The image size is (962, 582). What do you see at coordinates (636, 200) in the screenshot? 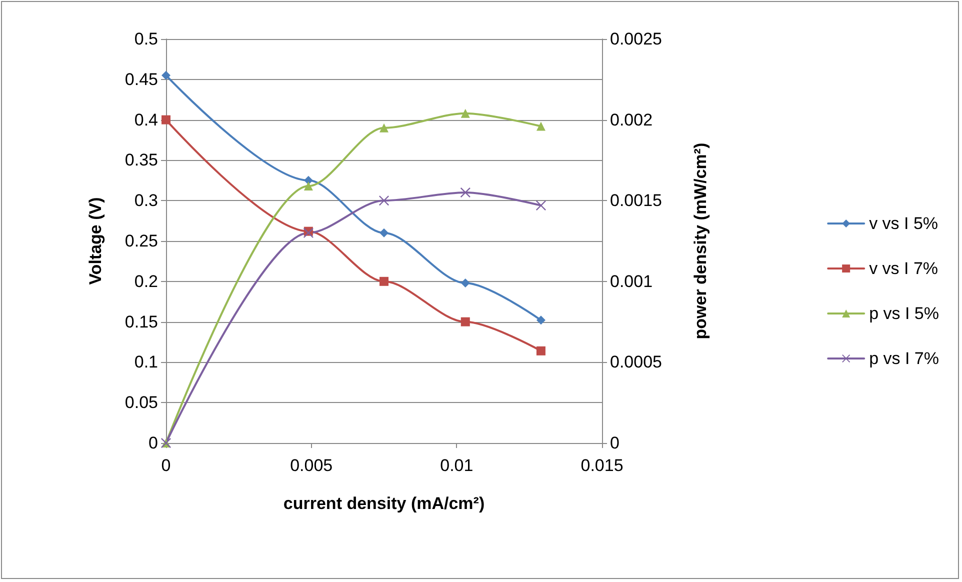
I see `y2-tick-label: 0.0015` at bounding box center [636, 200].